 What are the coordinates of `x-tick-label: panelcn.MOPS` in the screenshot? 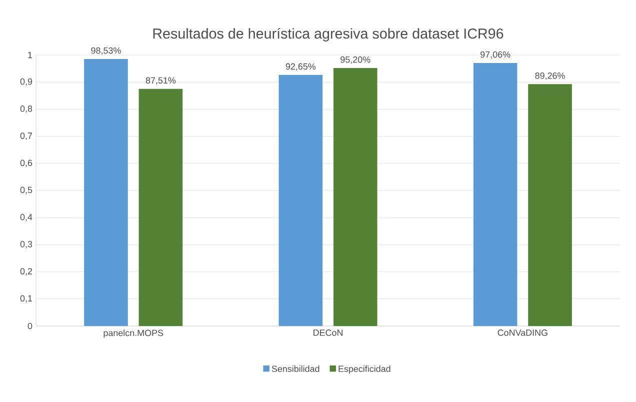 It's located at (134, 334).